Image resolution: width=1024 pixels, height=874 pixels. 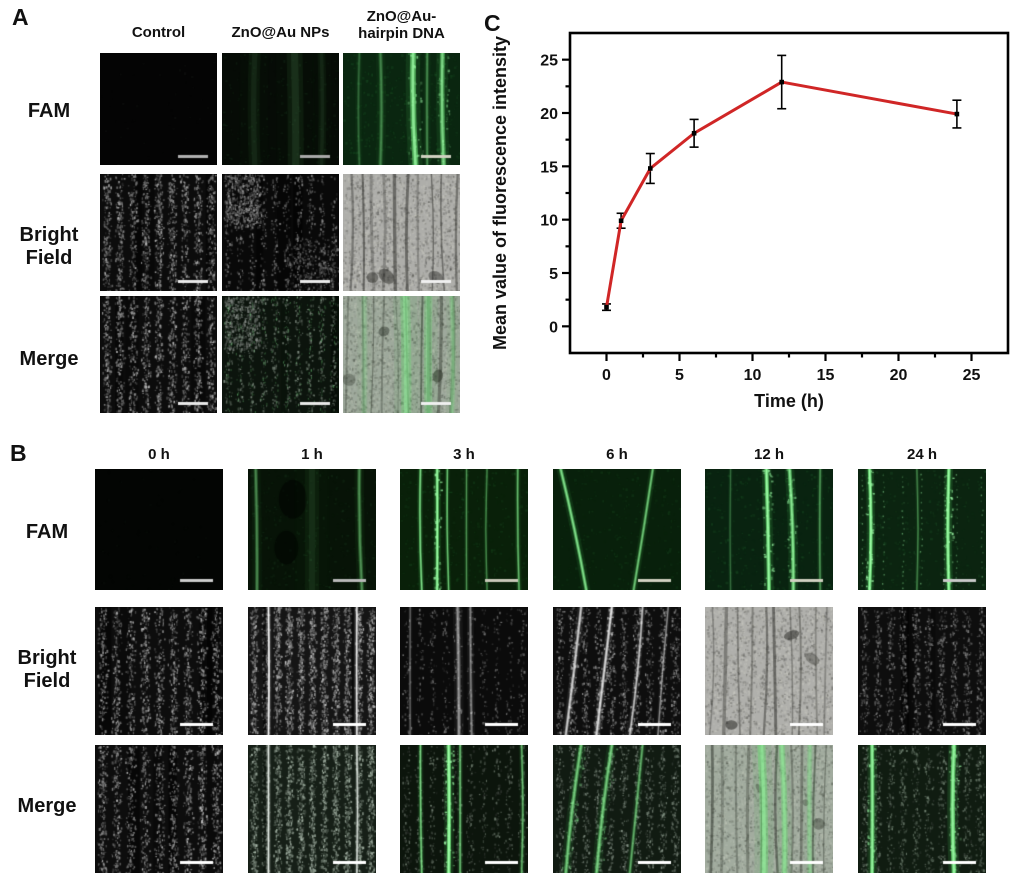 What do you see at coordinates (18, 453) in the screenshot?
I see `panel-b-label: B` at bounding box center [18, 453].